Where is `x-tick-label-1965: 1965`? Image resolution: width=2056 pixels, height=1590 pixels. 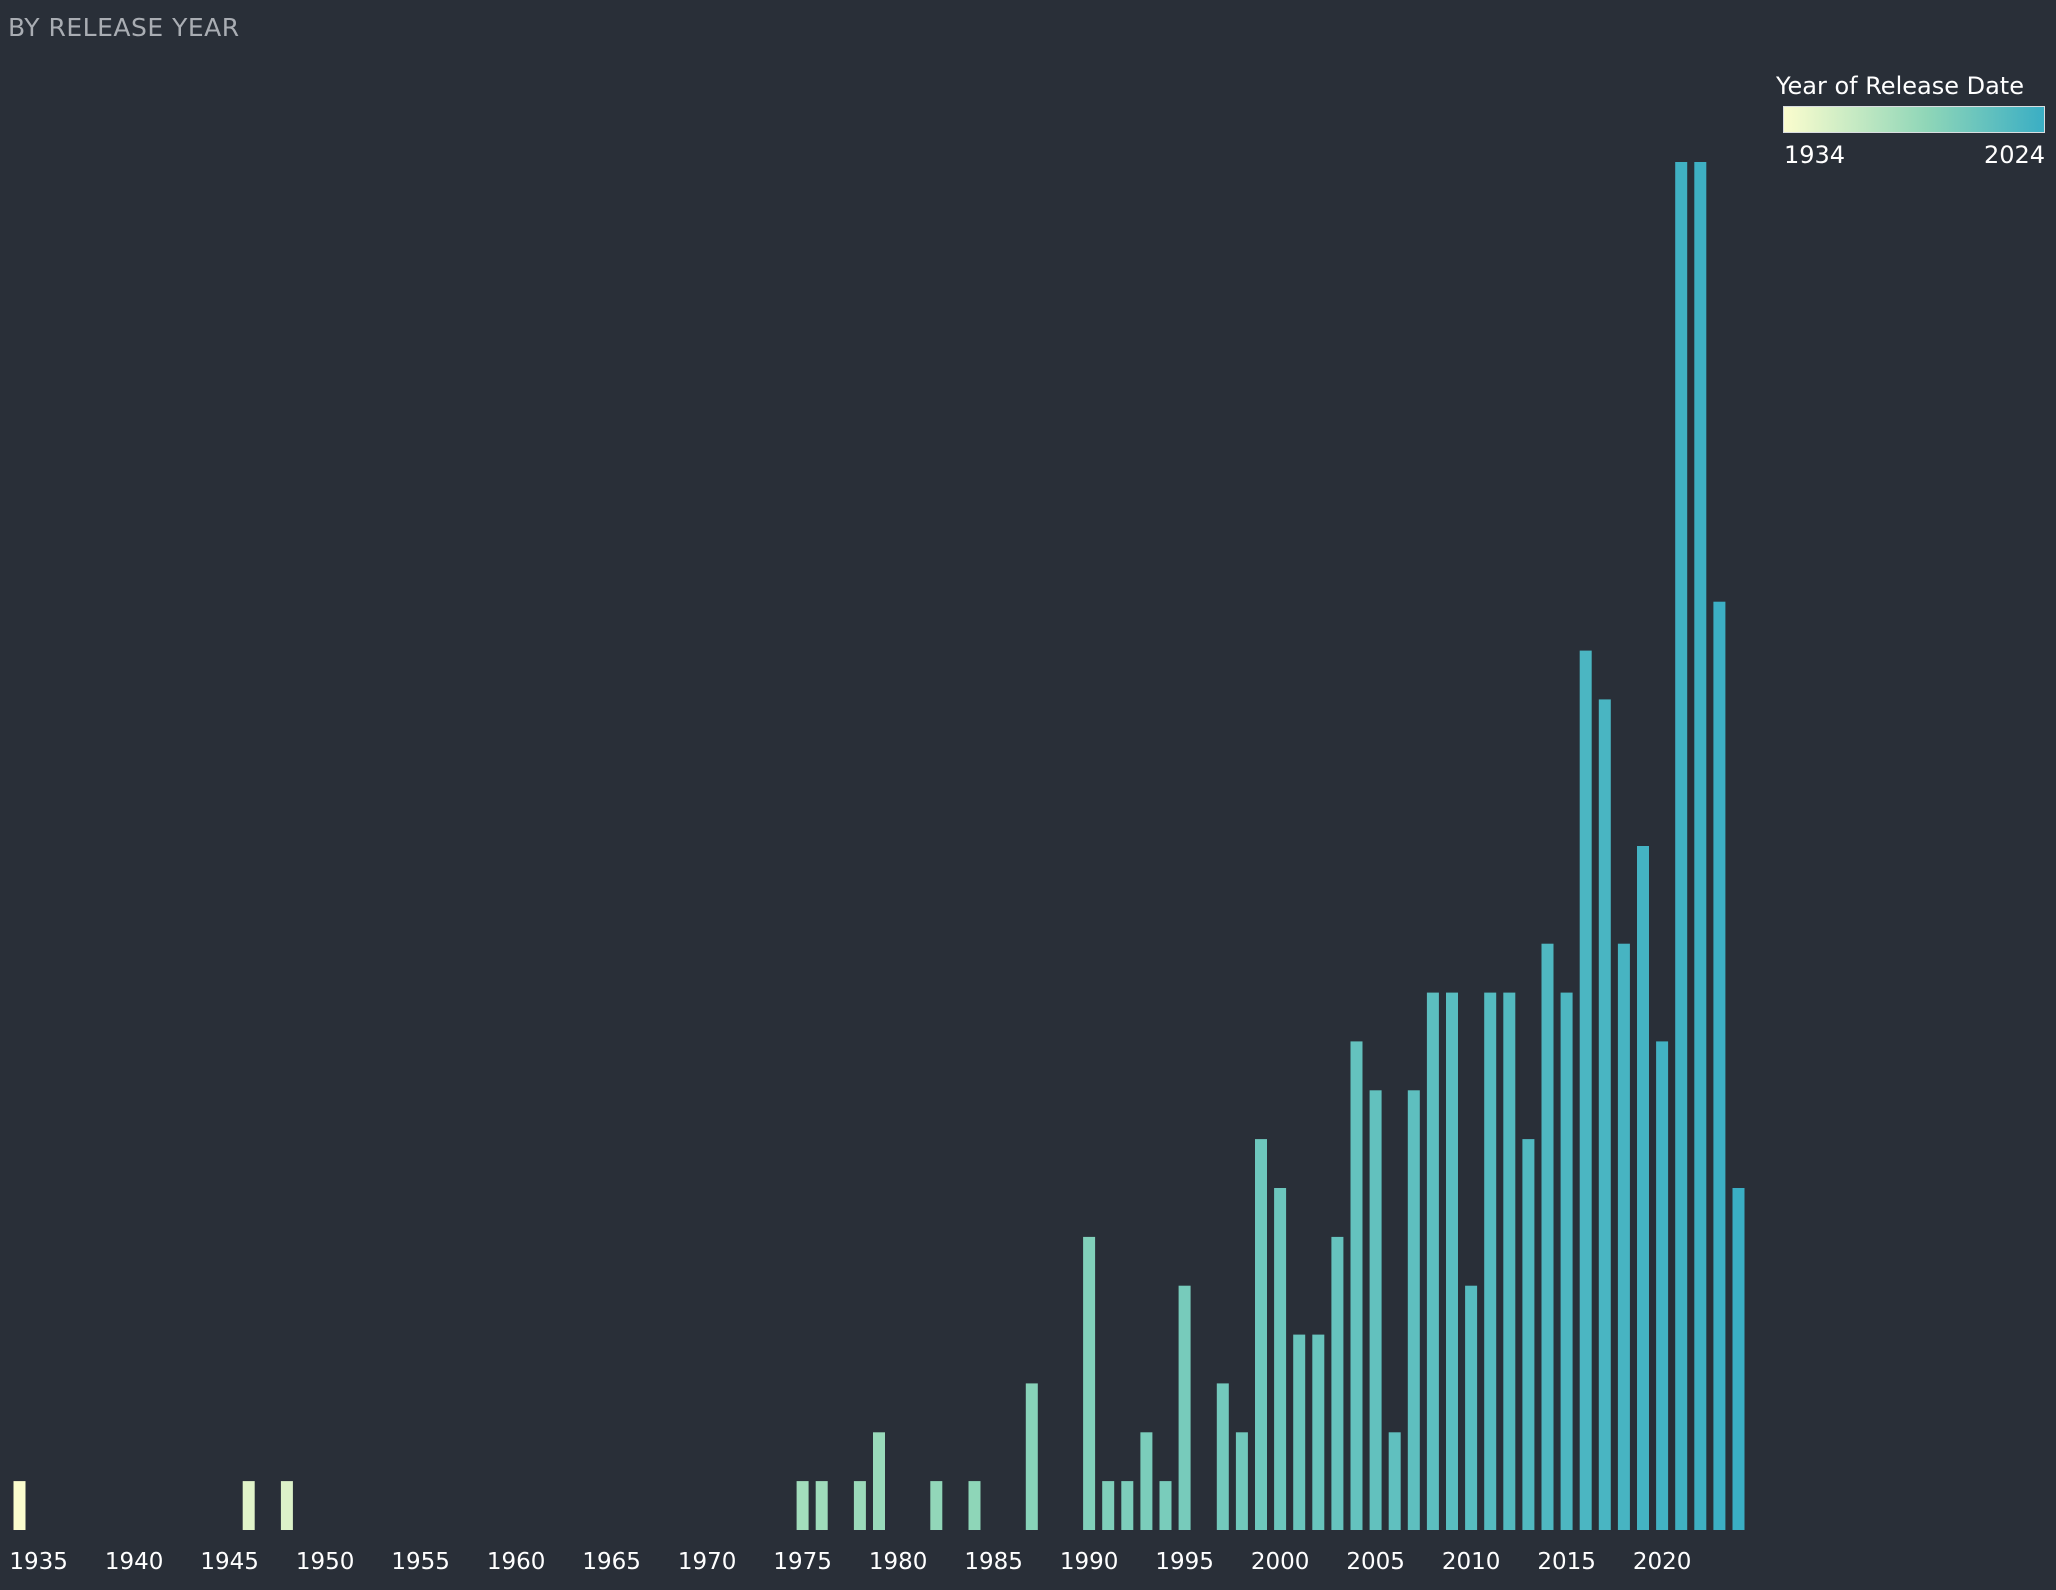
x-tick-label-1965: 1965 is located at coordinates (611, 1562).